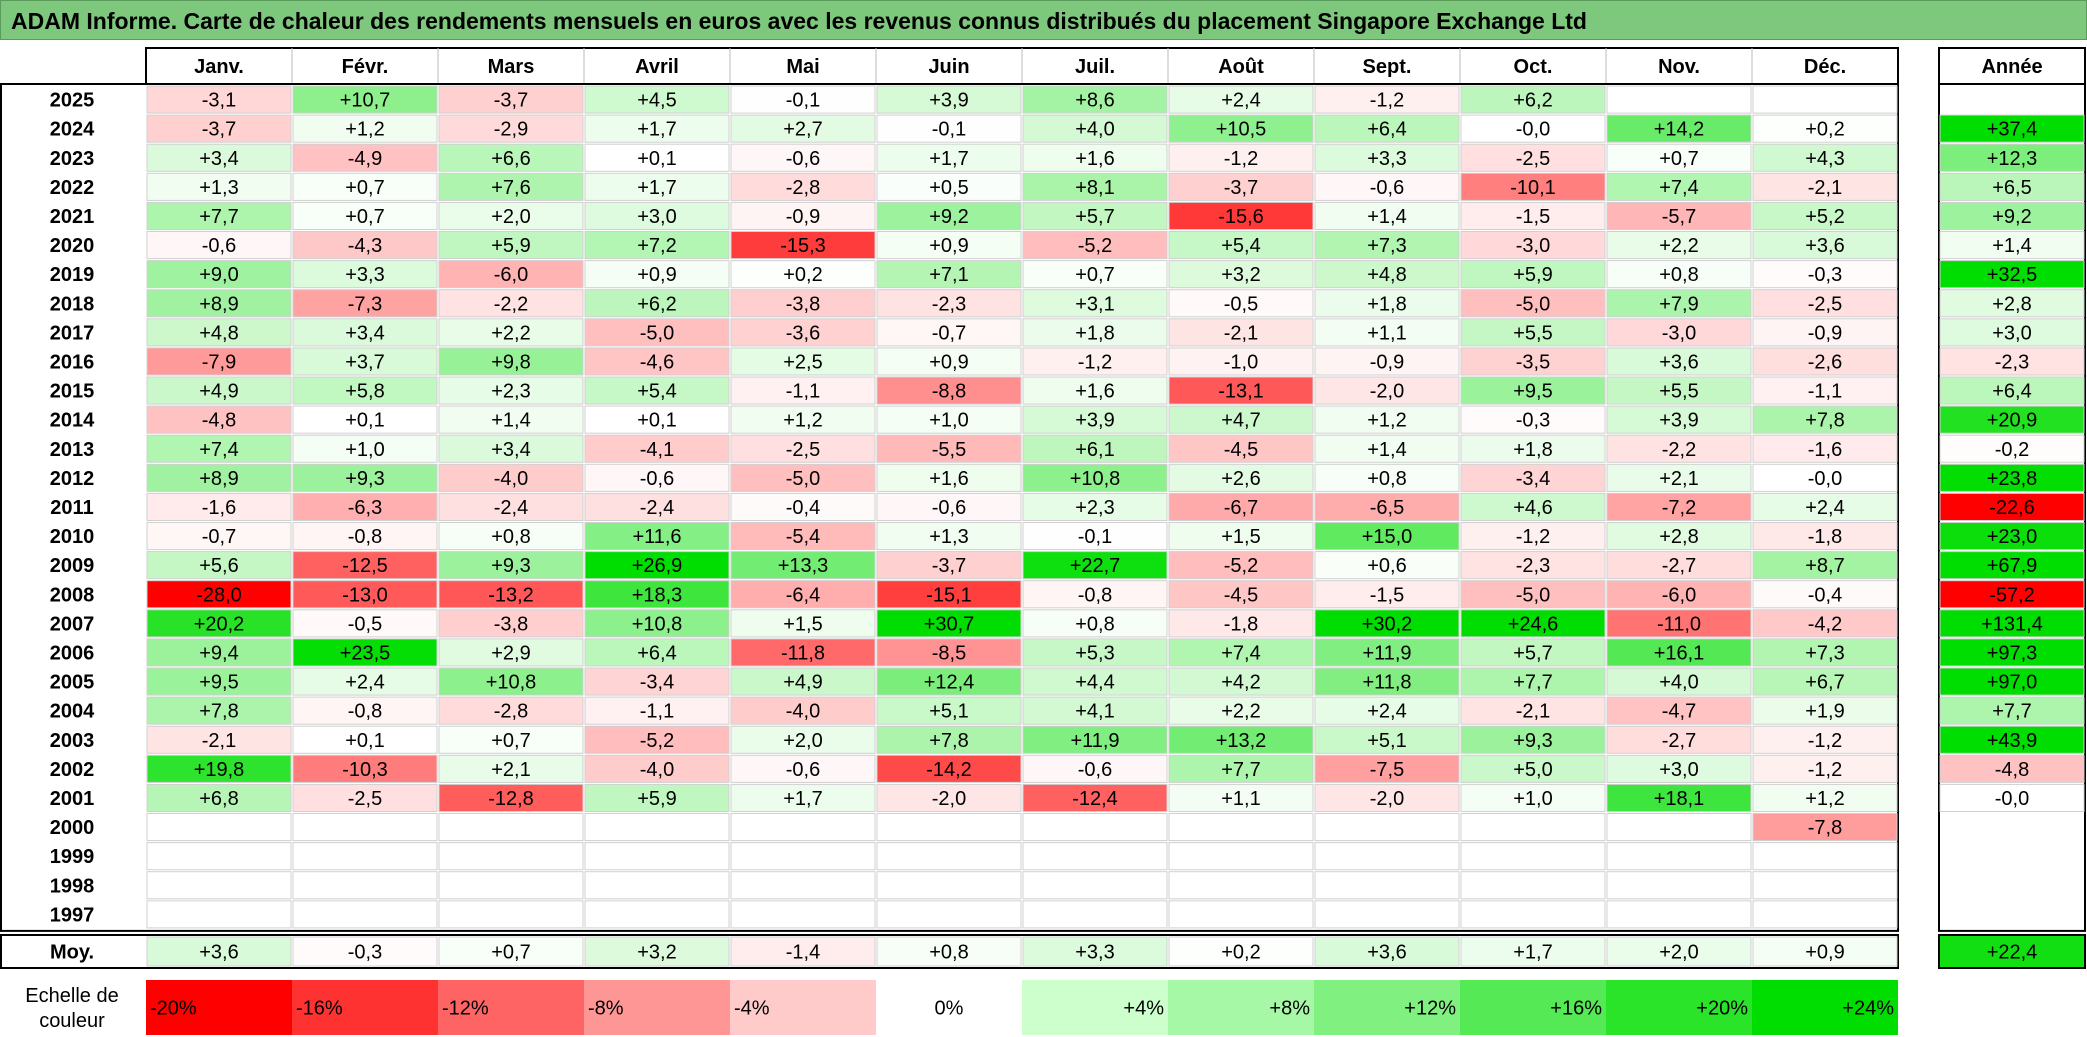 This screenshot has width=2087, height=1037. What do you see at coordinates (803, 188) in the screenshot?
I see `cell-value: -2,8` at bounding box center [803, 188].